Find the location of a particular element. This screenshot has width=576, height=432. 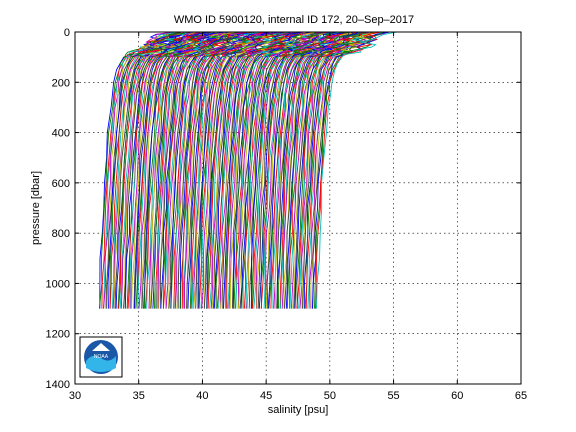

x-tick-label: 50 is located at coordinates (330, 396).